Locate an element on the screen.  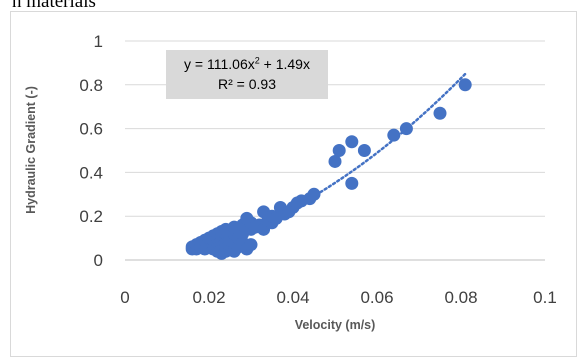
y-tick-label: 0.6 is located at coordinates (91, 129).